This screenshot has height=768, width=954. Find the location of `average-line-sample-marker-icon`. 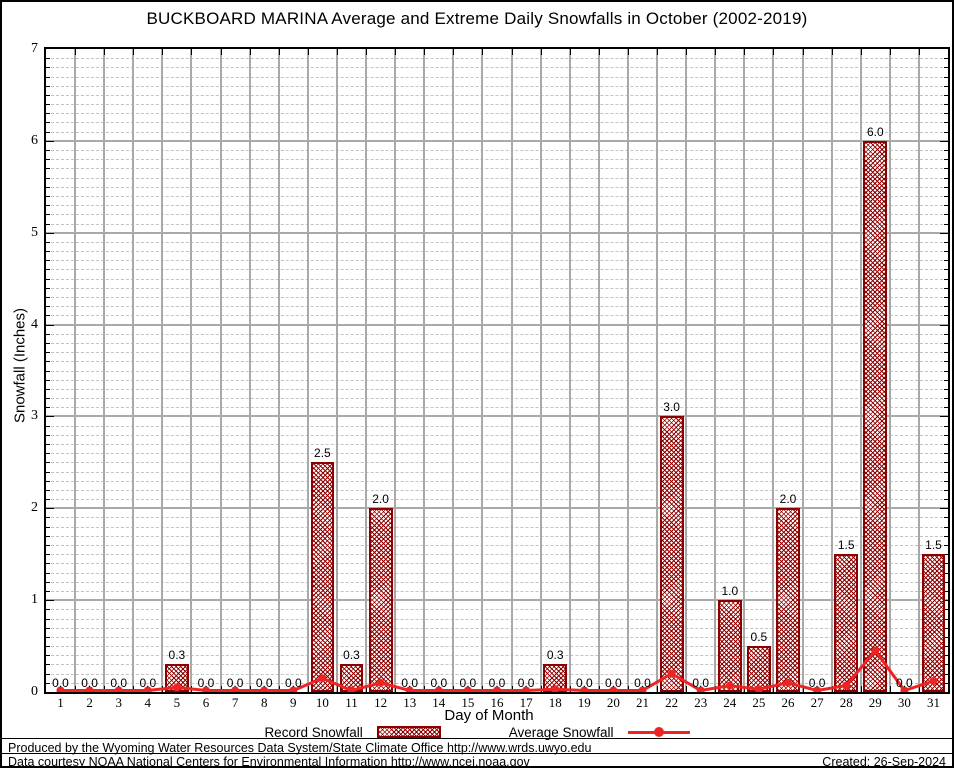

average-line-sample-marker-icon is located at coordinates (658, 732).